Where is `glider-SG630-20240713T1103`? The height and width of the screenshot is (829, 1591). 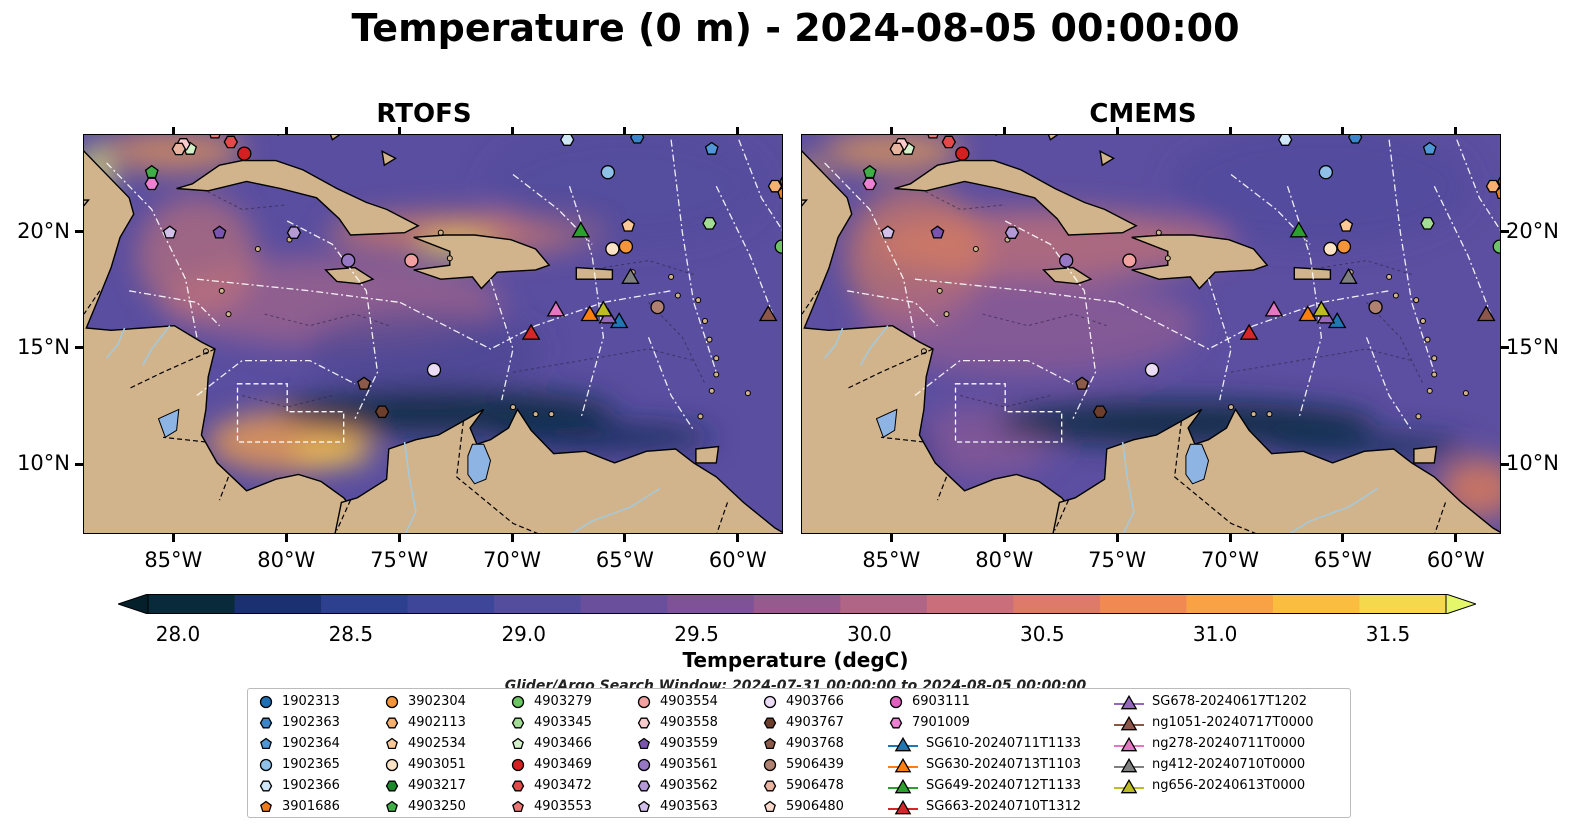 glider-SG630-20240713T1103 is located at coordinates (590, 313).